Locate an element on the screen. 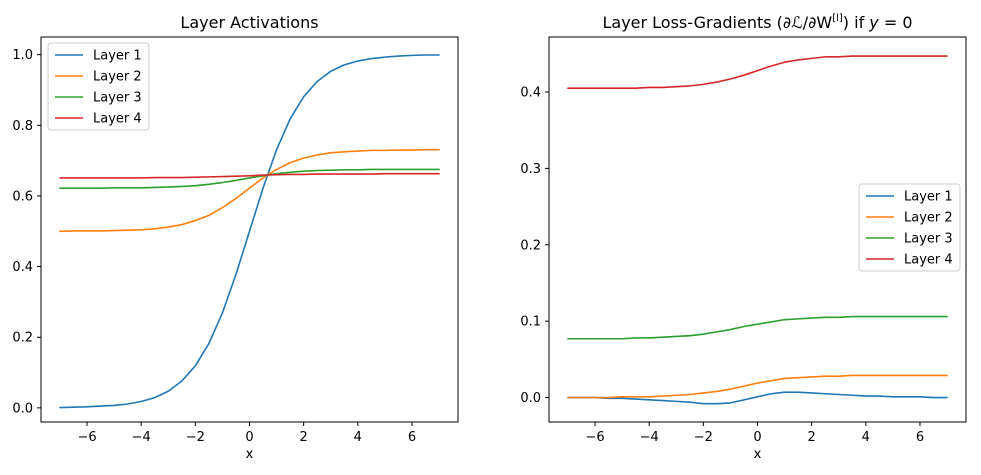 This screenshot has width=981, height=475. y-tick-label: 0.8 is located at coordinates (22, 126).